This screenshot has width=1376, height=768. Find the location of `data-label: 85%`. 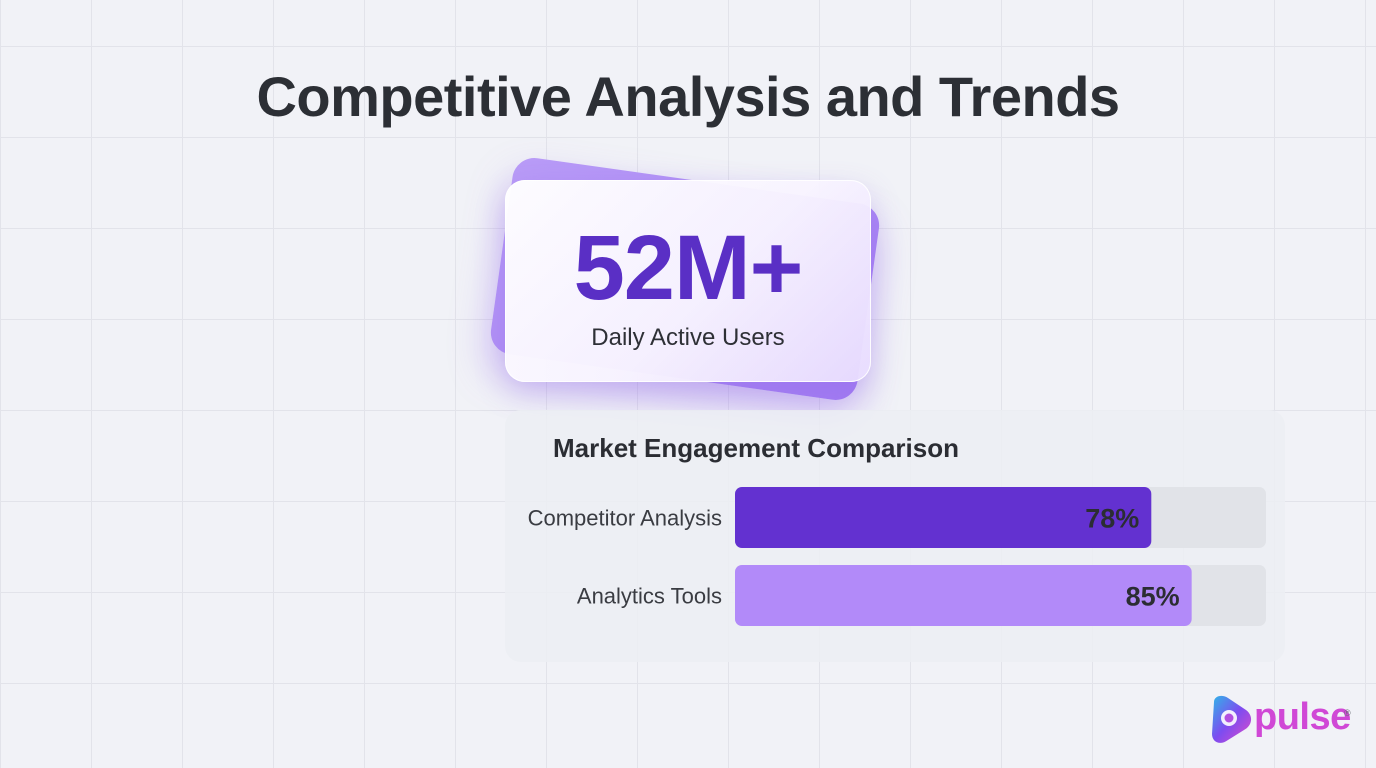

data-label: 85% is located at coordinates (1153, 597).